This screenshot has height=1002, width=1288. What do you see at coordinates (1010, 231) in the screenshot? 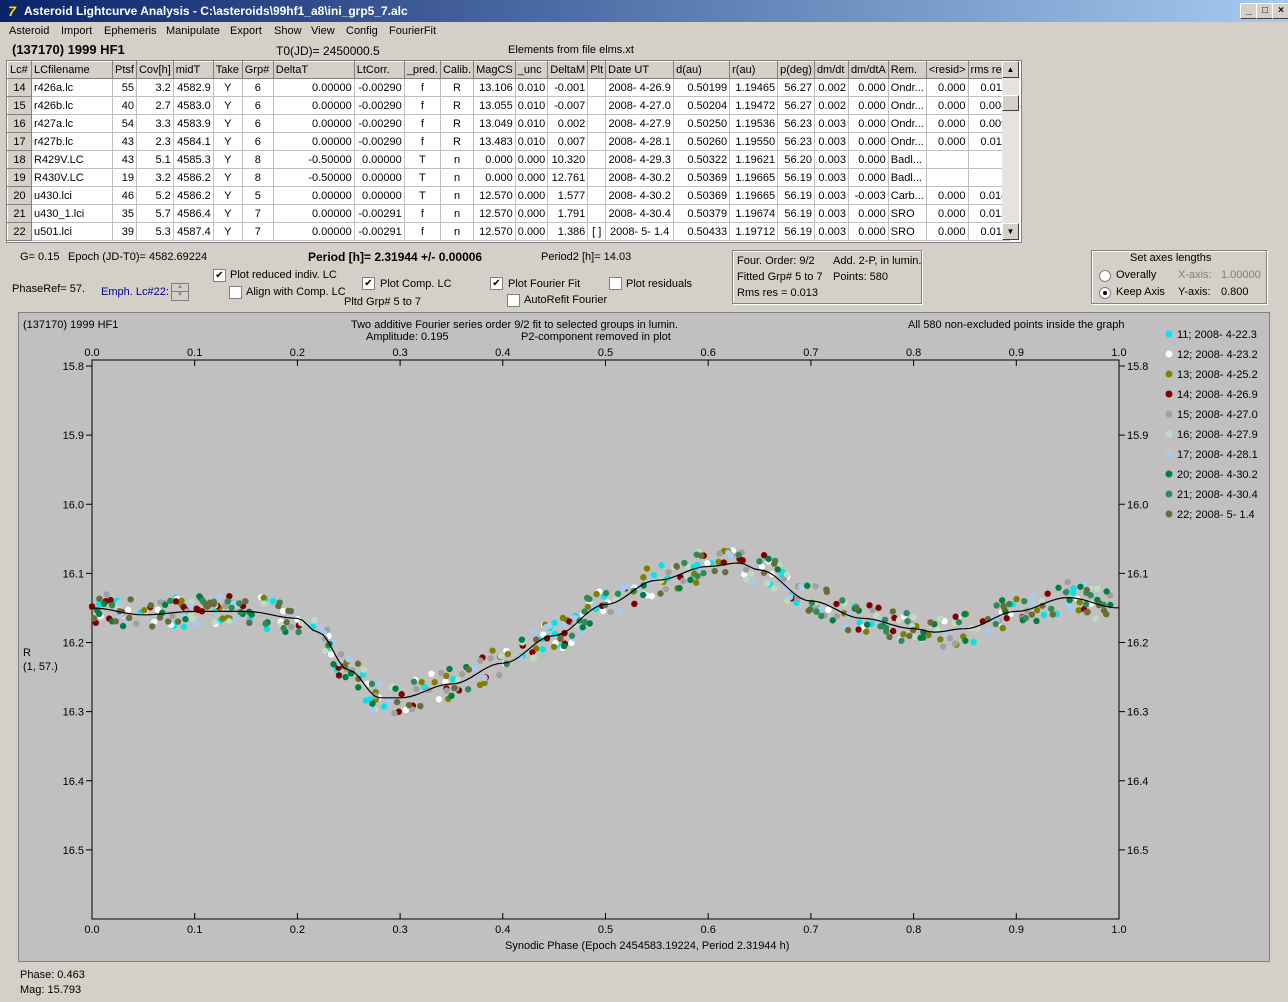
I see `scroll-down-icon: ▼` at bounding box center [1010, 231].